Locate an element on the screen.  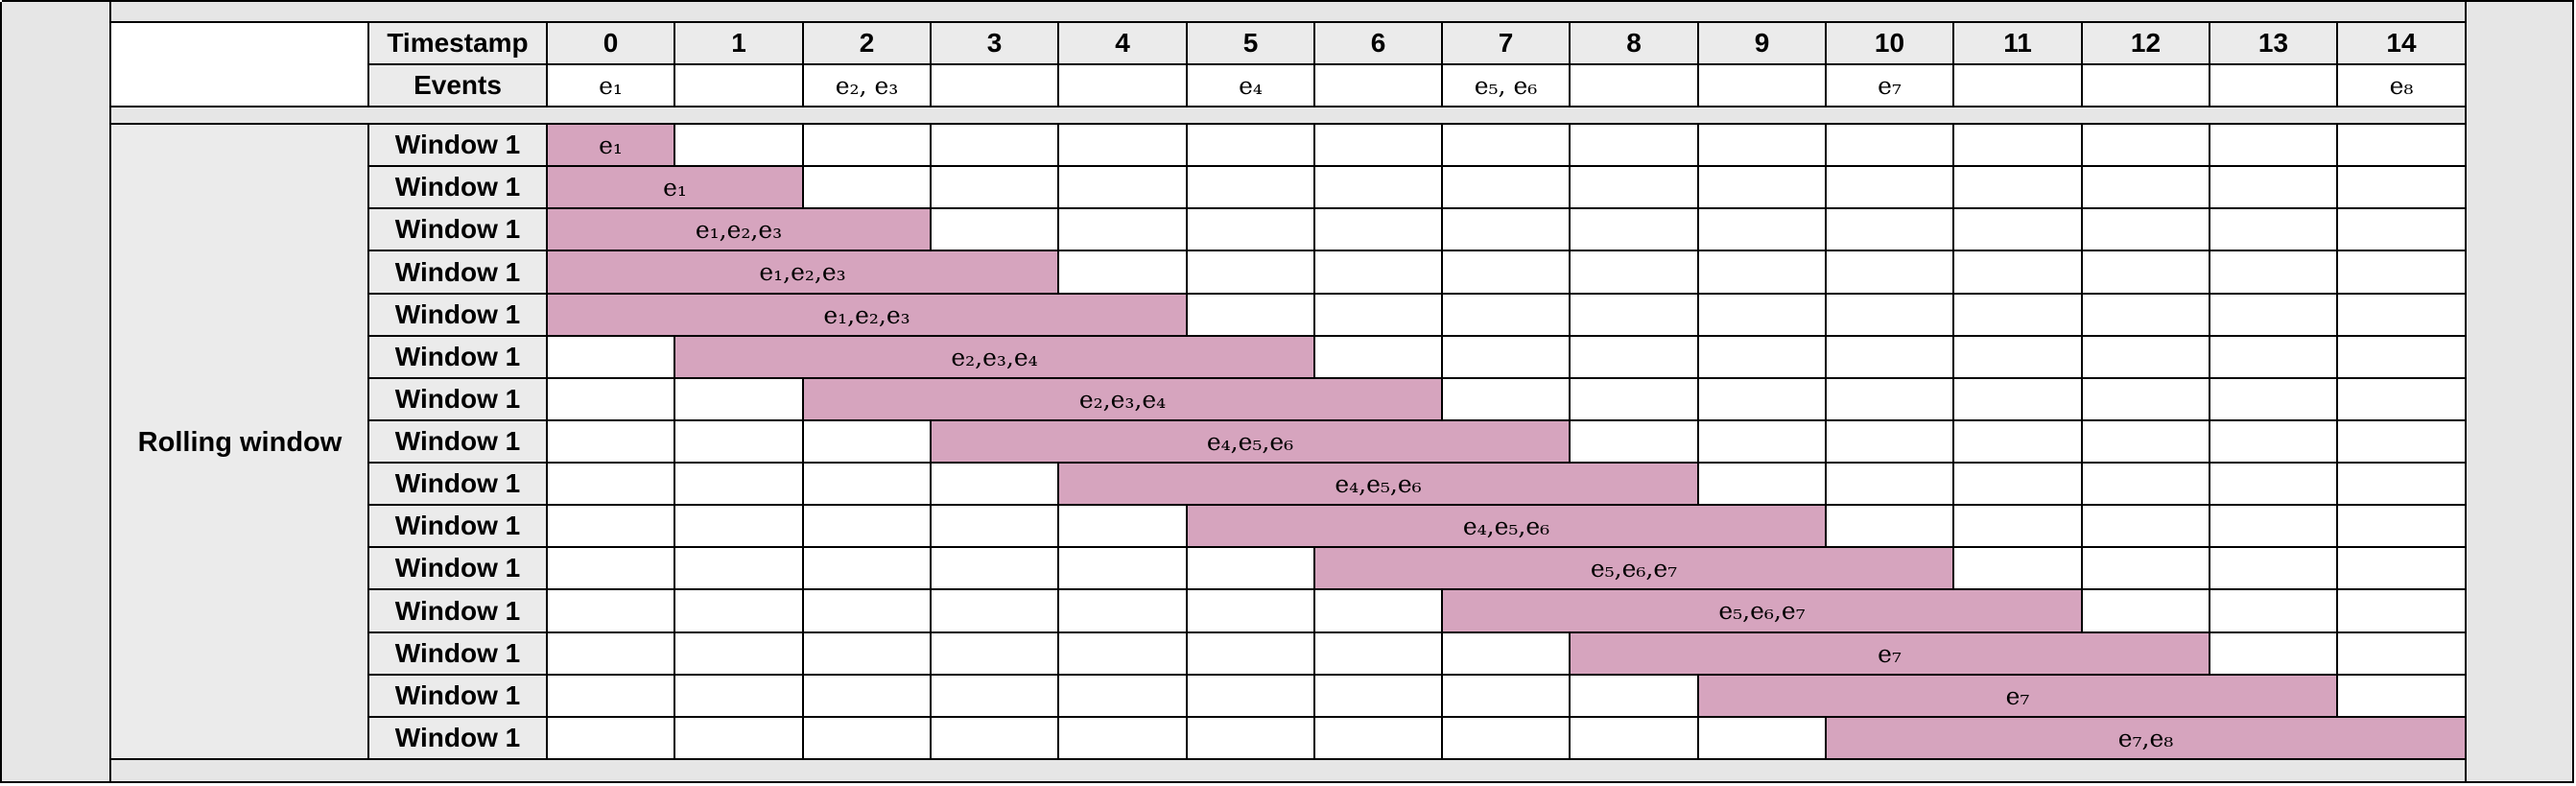
separator-strip is located at coordinates (1288, 116).